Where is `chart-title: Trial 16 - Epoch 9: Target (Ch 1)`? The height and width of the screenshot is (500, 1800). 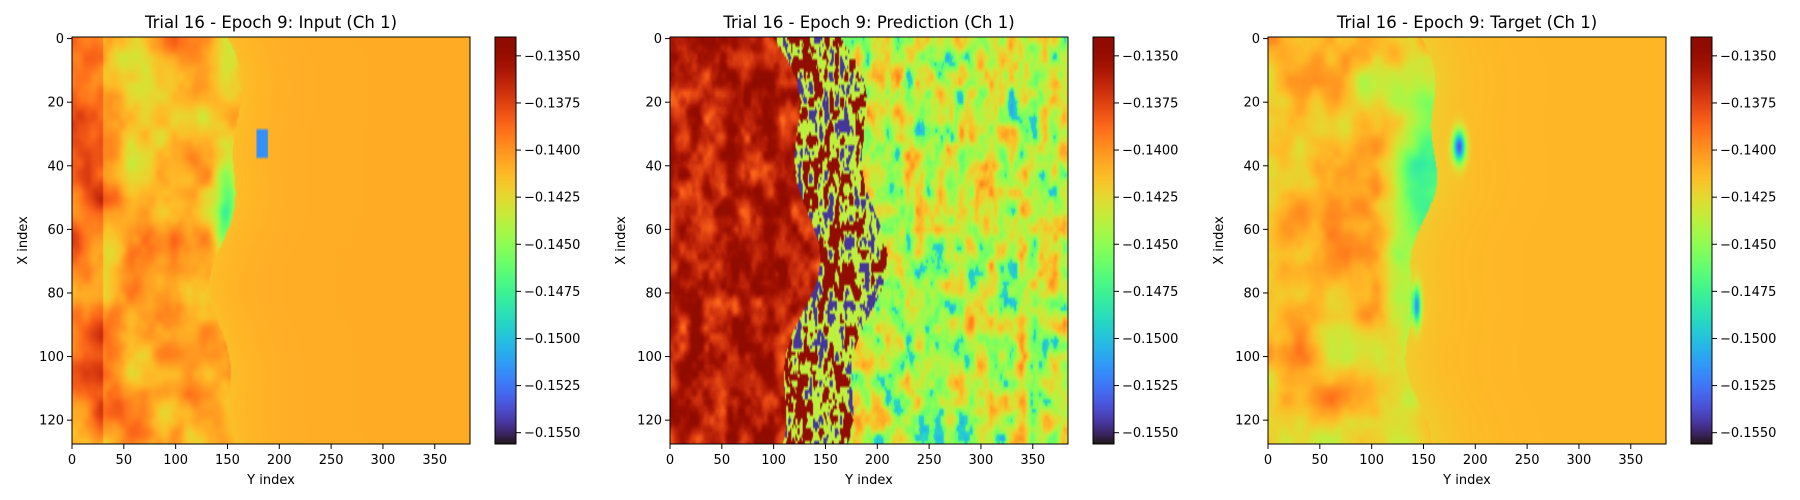 chart-title: Trial 16 - Epoch 9: Target (Ch 1) is located at coordinates (1466, 22).